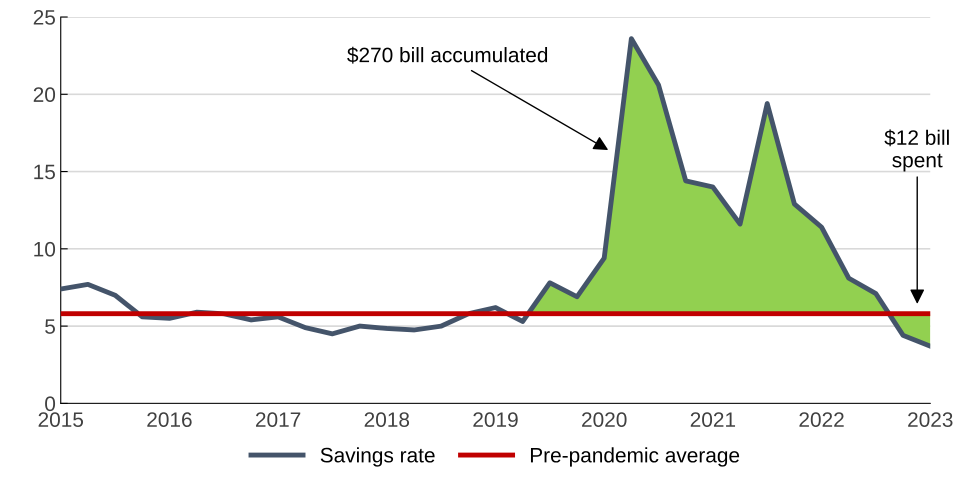  I want to click on x-tick-label: 2022, so click(821, 420).